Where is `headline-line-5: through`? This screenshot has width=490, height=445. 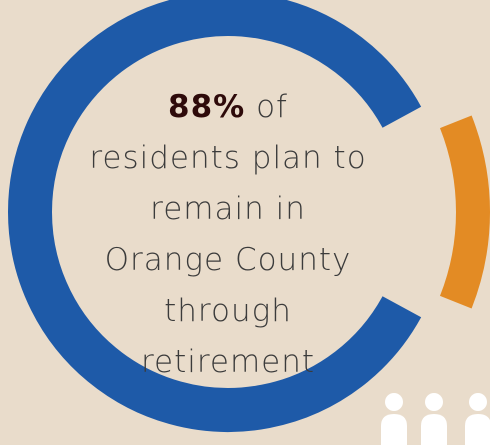
headline-line-5: through is located at coordinates (228, 311).